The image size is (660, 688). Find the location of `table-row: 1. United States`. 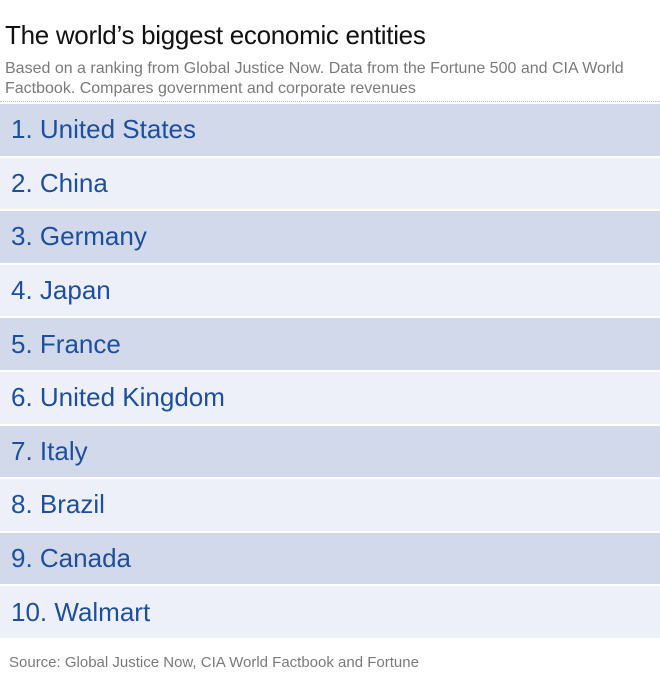

table-row: 1. United States is located at coordinates (330, 130).